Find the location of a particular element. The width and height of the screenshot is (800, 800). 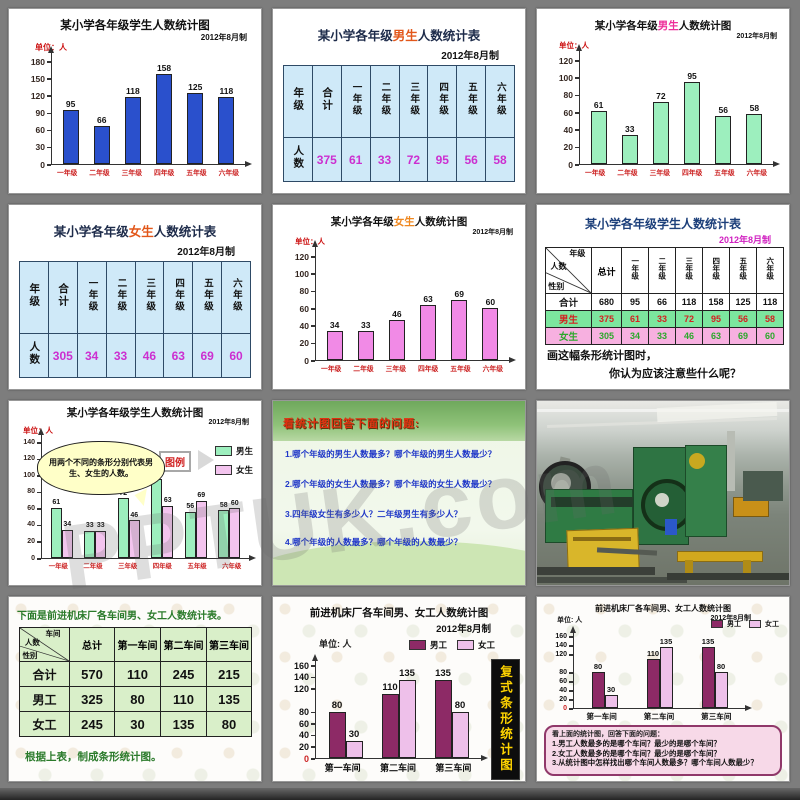

question-2: 2.女工人数最多的是哪个车间？最少的是哪个车间？ is located at coordinates (636, 753).